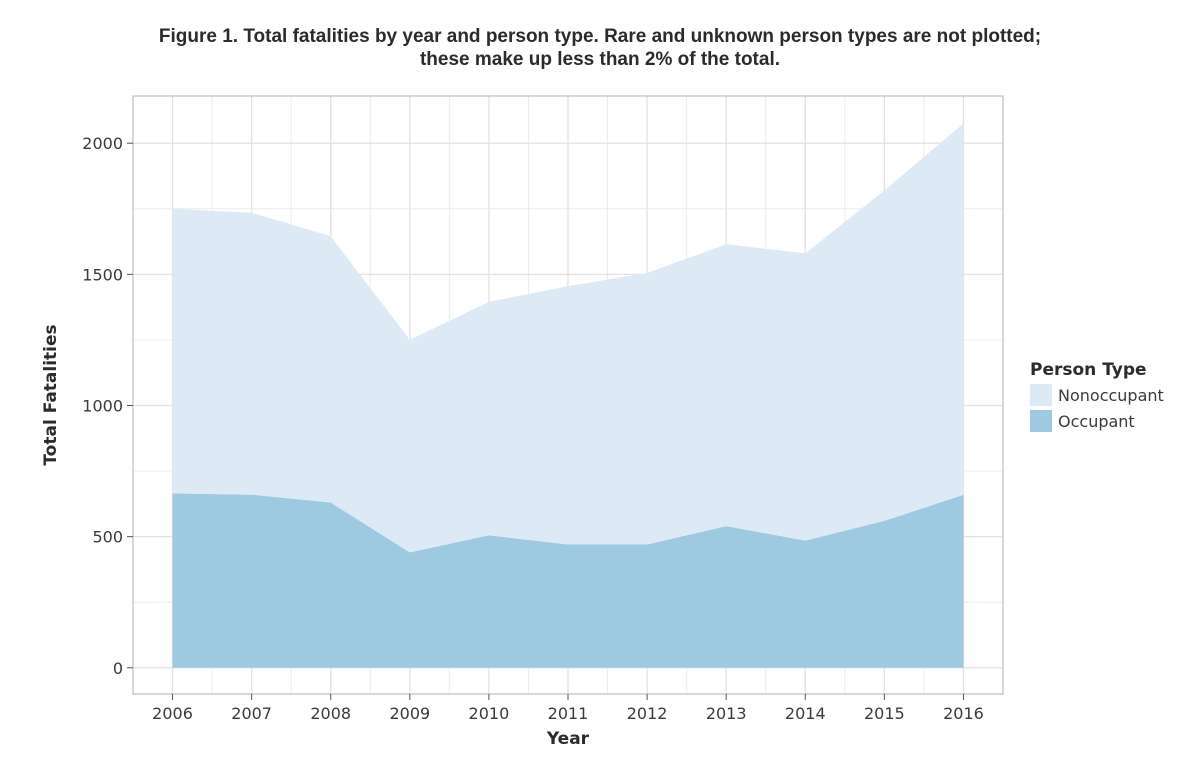  Describe the element at coordinates (600, 59) in the screenshot. I see `chart-subtitle: these make up less than 2% of the total.` at that location.